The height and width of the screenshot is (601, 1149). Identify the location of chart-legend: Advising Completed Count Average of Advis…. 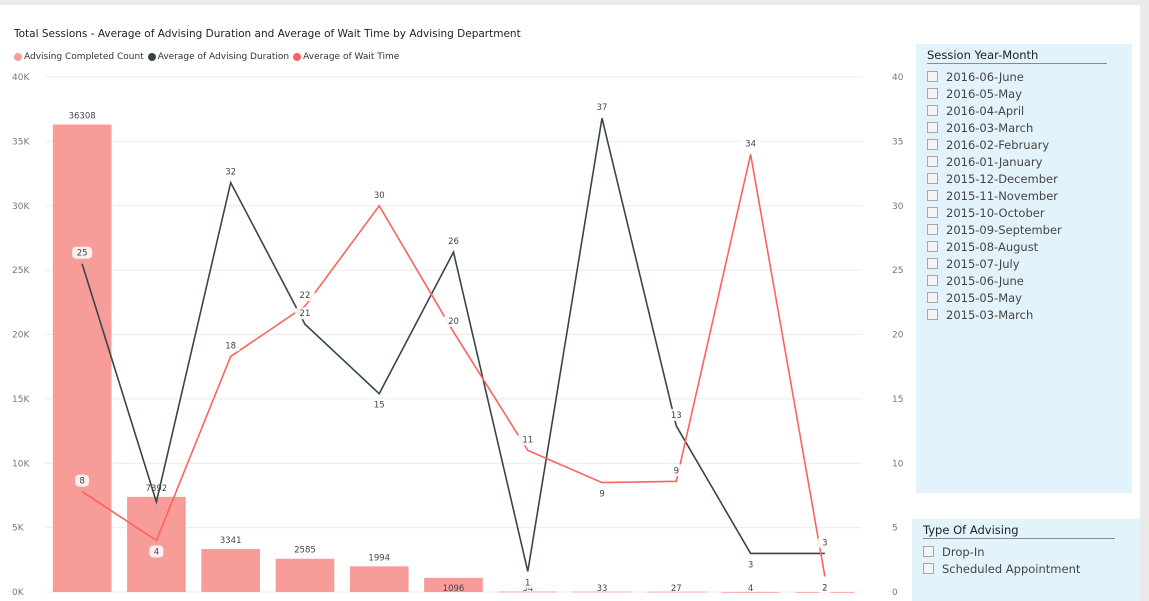
(208, 57).